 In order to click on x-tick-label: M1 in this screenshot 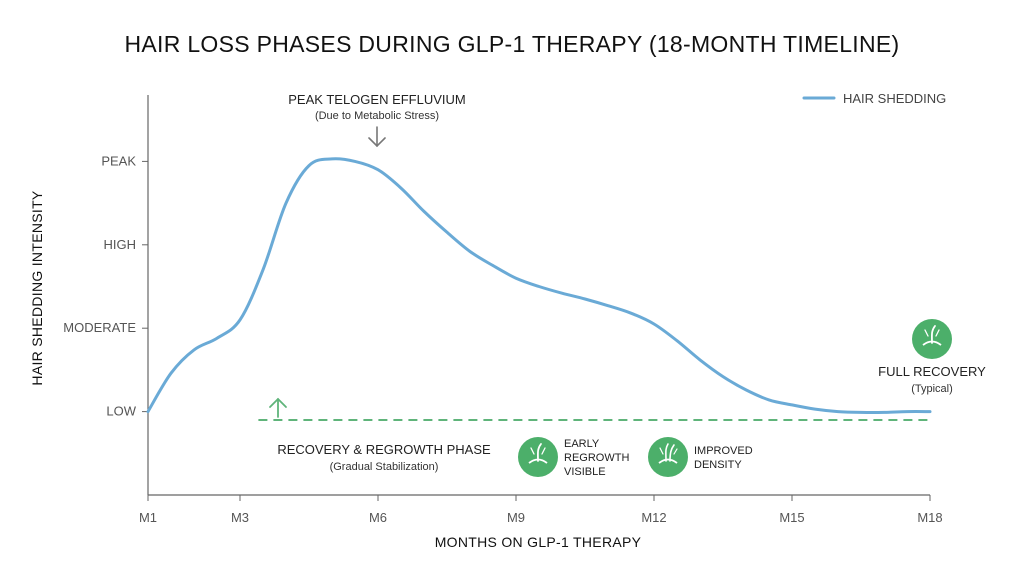, I will do `click(148, 517)`.